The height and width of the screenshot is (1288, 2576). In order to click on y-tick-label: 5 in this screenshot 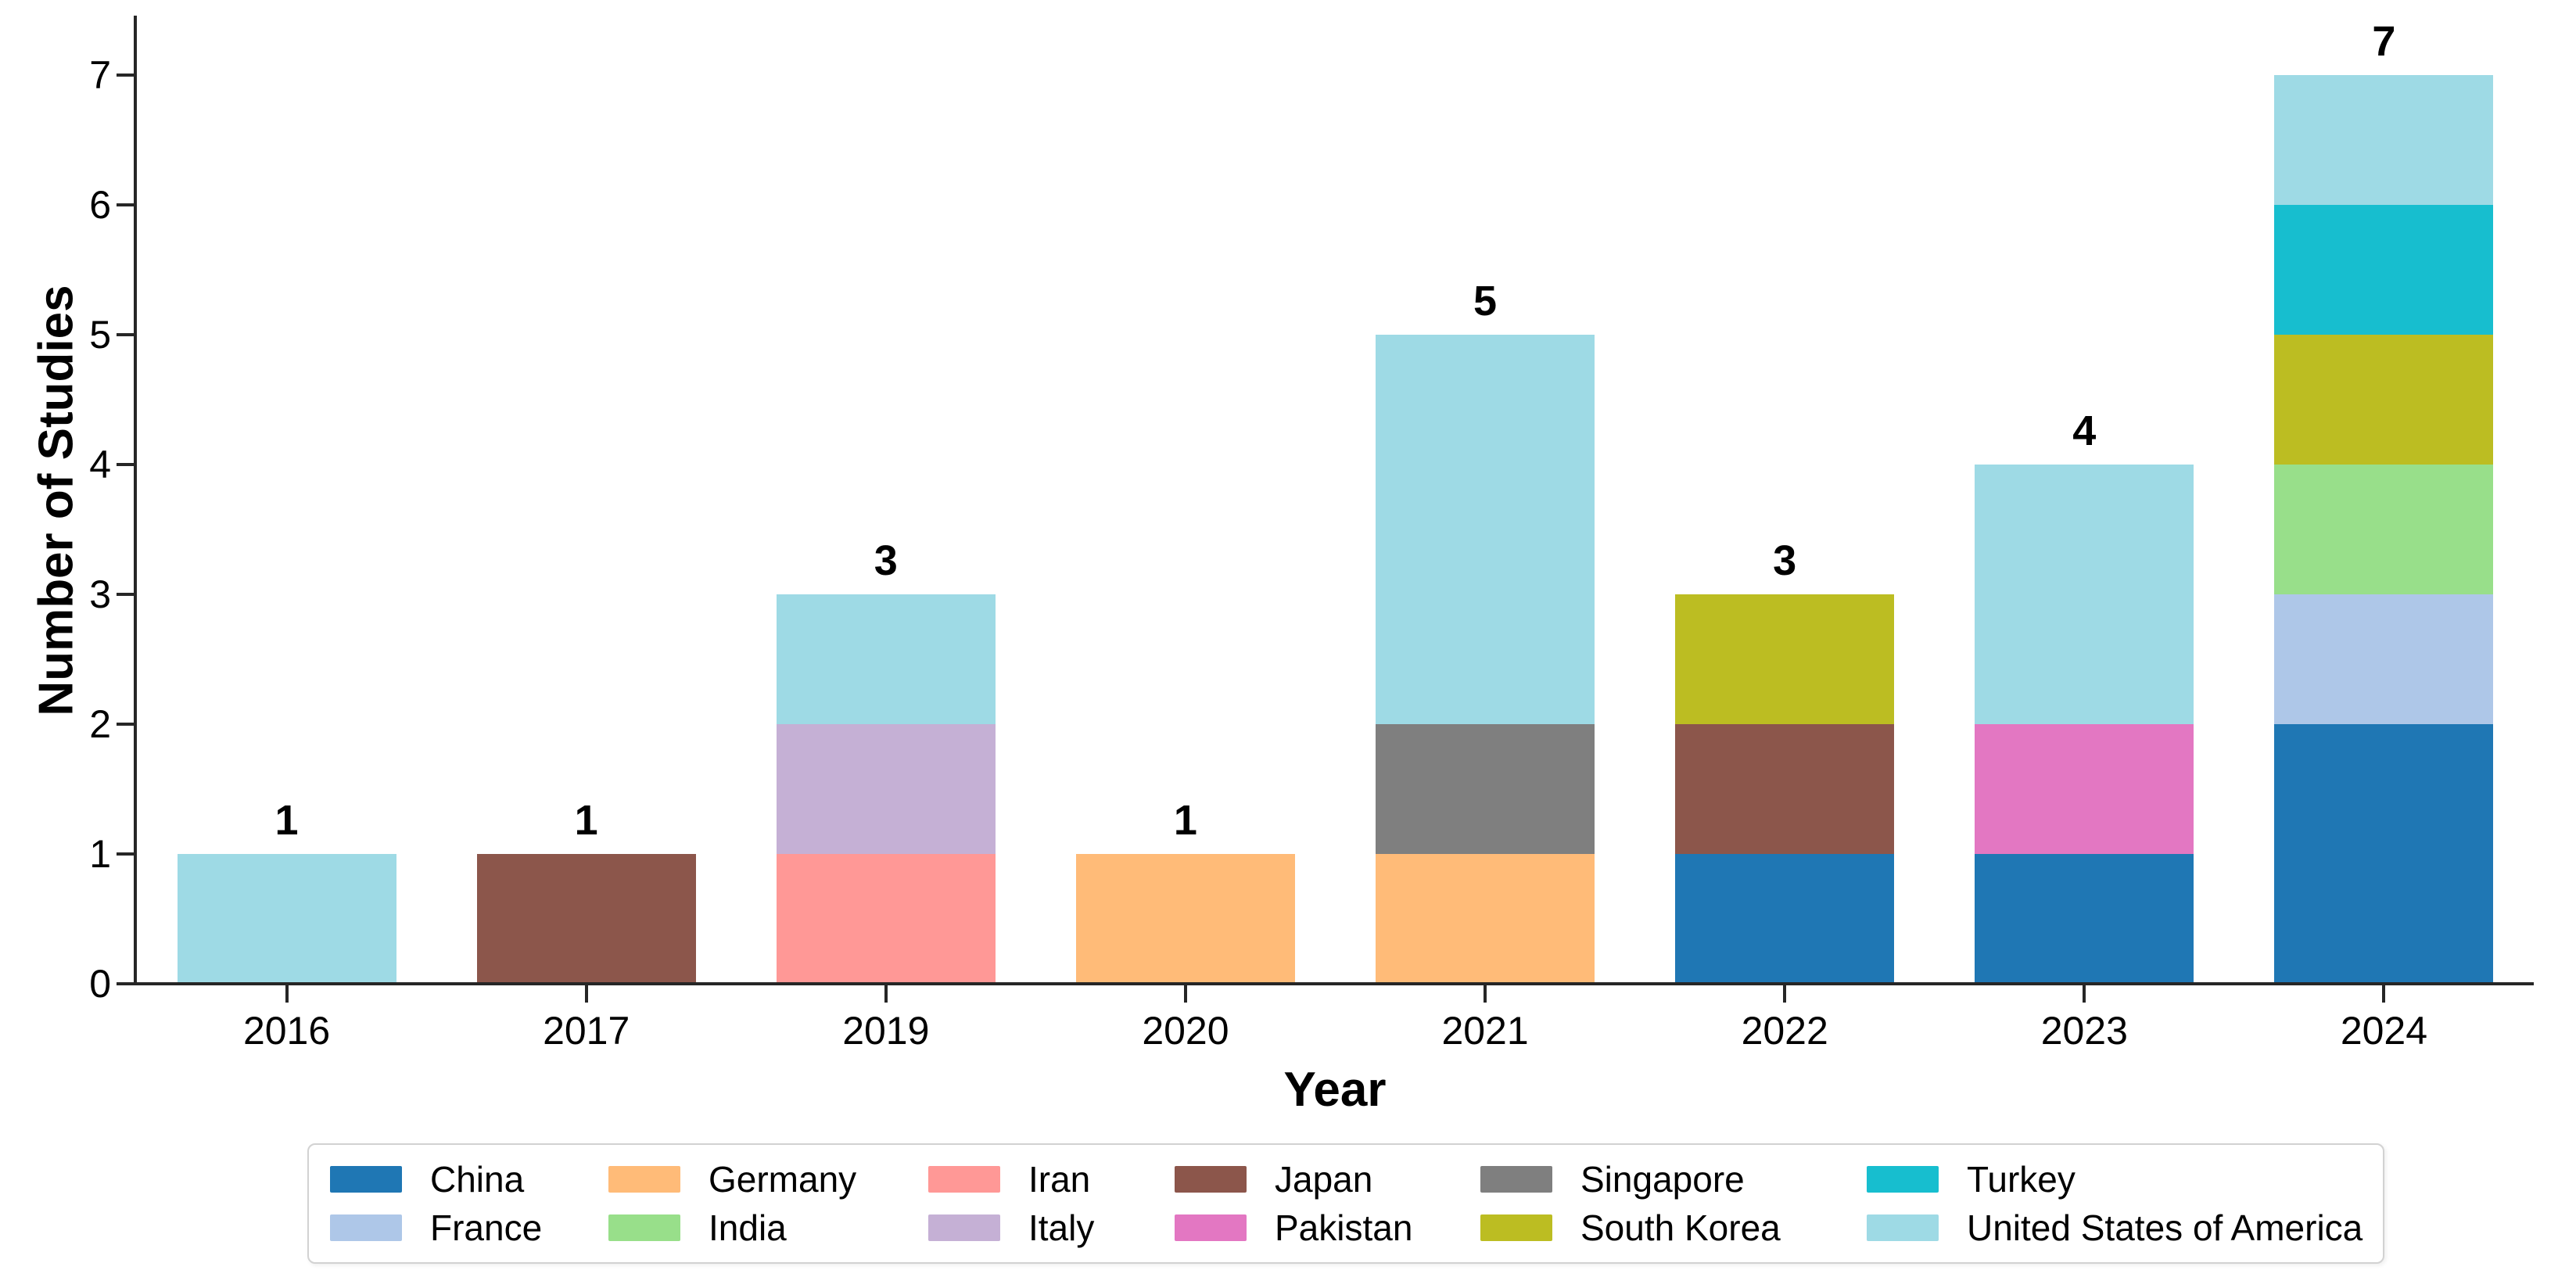, I will do `click(100, 335)`.